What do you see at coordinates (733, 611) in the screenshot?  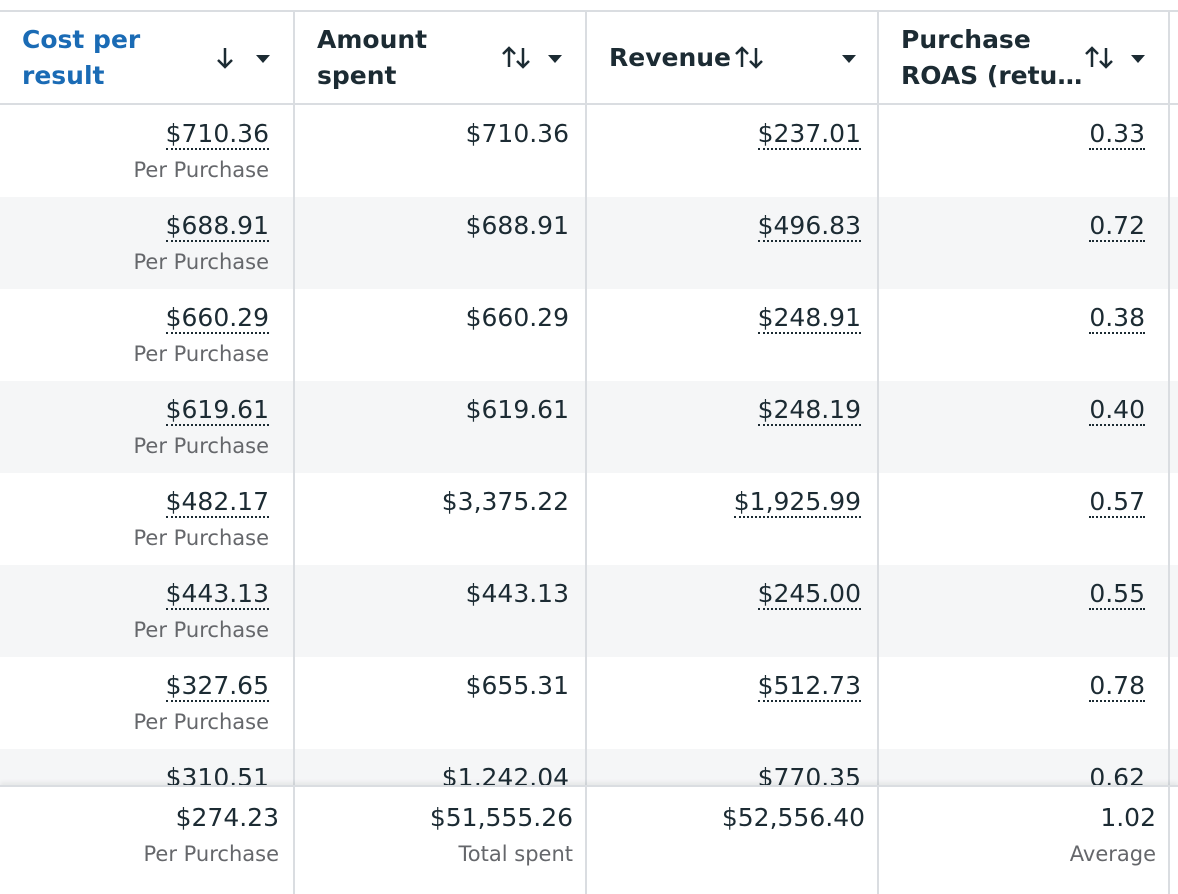 I see `revenue-cell: $245.00` at bounding box center [733, 611].